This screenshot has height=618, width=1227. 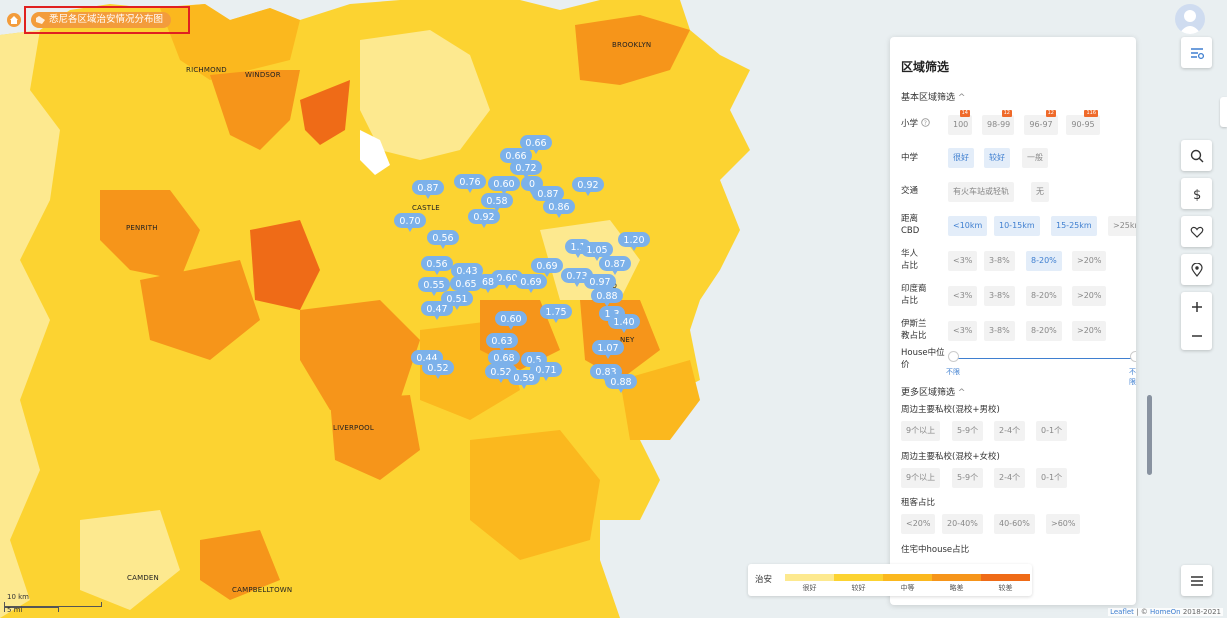 What do you see at coordinates (963, 296) in the screenshot?
I see `indian-option-lt3: <3%` at bounding box center [963, 296].